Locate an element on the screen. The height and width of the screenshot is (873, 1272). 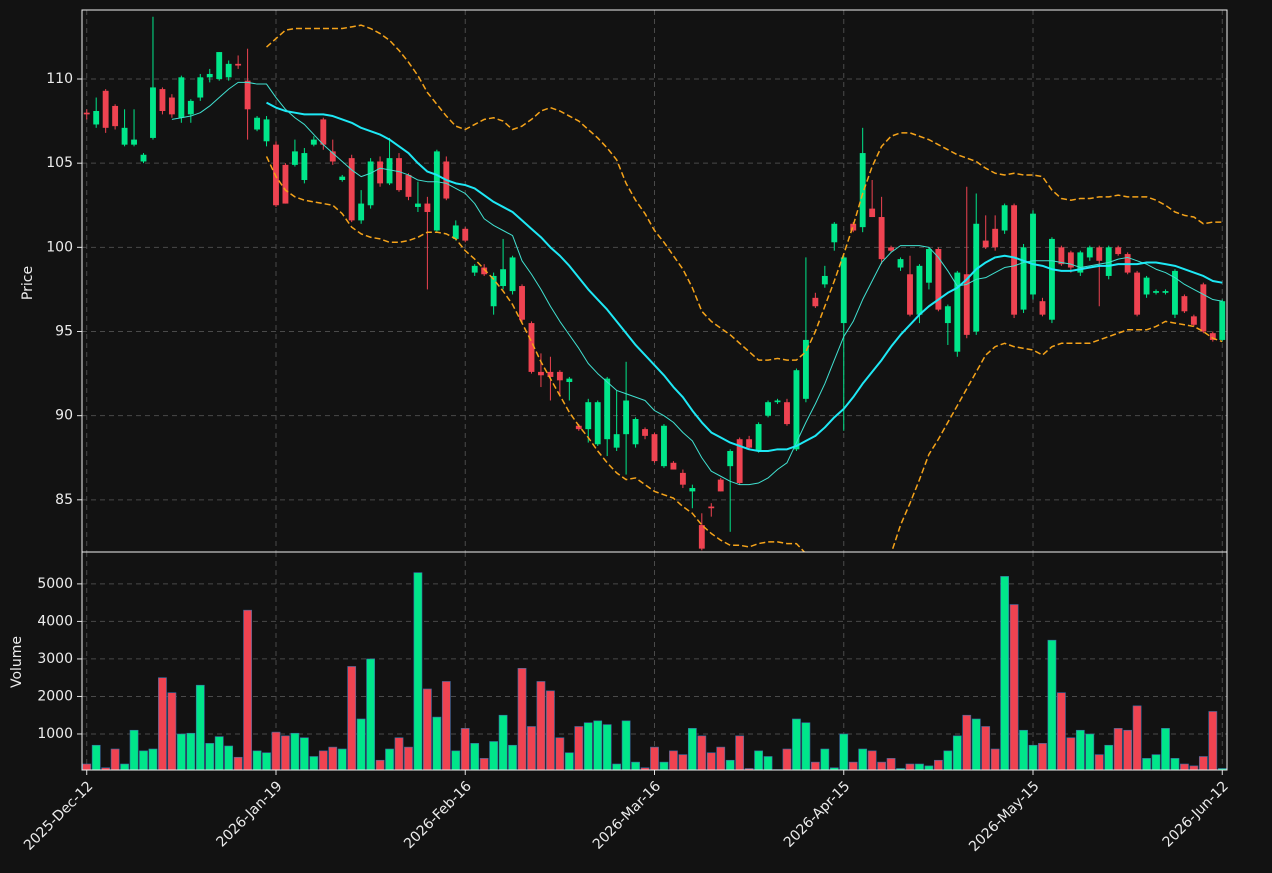
y-tick-label: 3000 is located at coordinates (55, 659).